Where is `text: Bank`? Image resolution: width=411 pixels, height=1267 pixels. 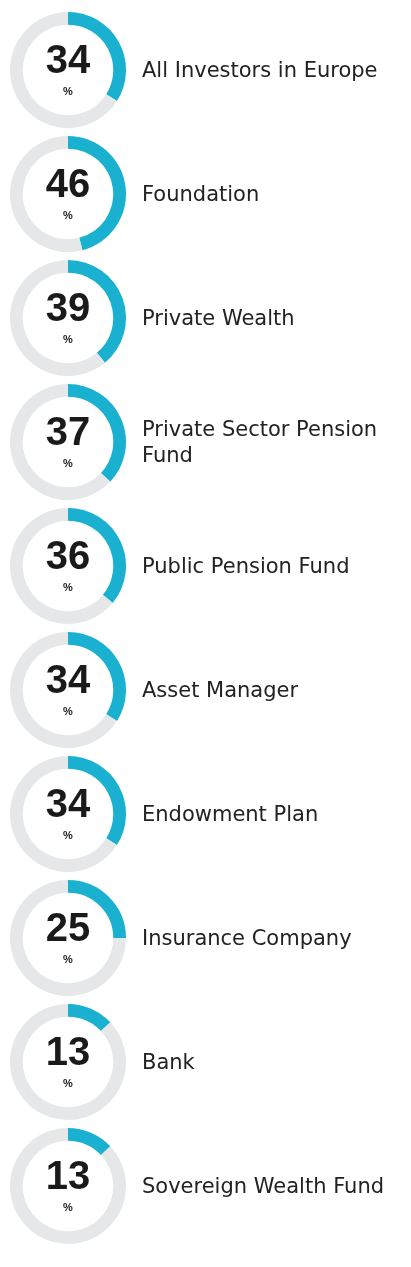
text: Bank is located at coordinates (169, 1062).